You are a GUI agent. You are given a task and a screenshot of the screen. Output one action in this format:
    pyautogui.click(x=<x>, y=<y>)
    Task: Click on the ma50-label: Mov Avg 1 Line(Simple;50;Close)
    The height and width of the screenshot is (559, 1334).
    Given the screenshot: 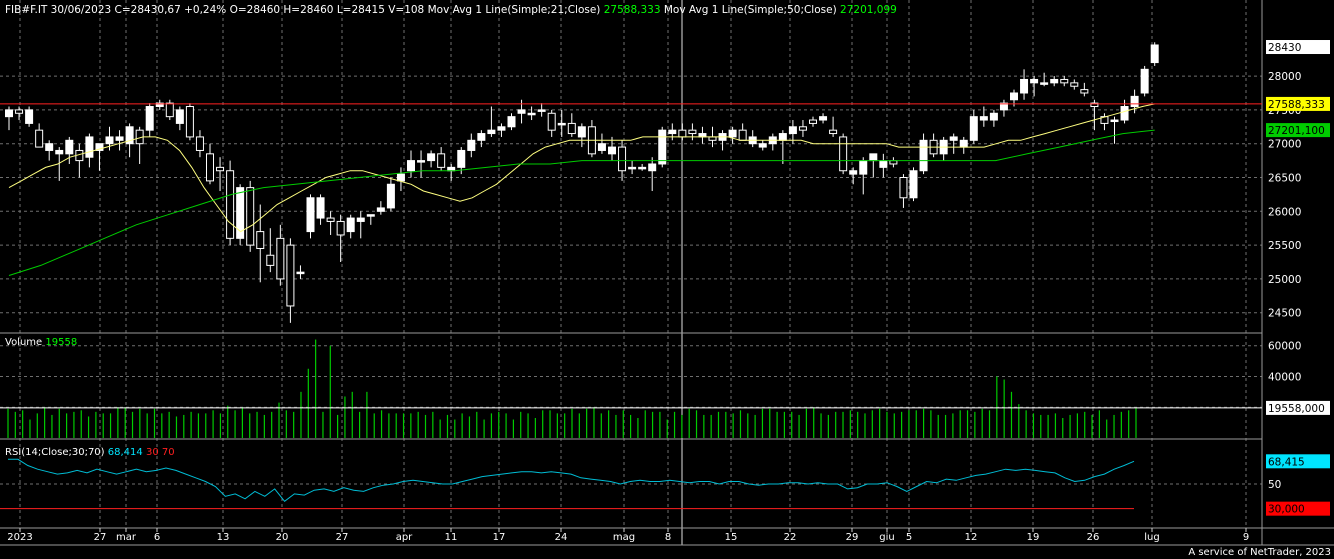 What is the action you would take?
    pyautogui.click(x=750, y=10)
    